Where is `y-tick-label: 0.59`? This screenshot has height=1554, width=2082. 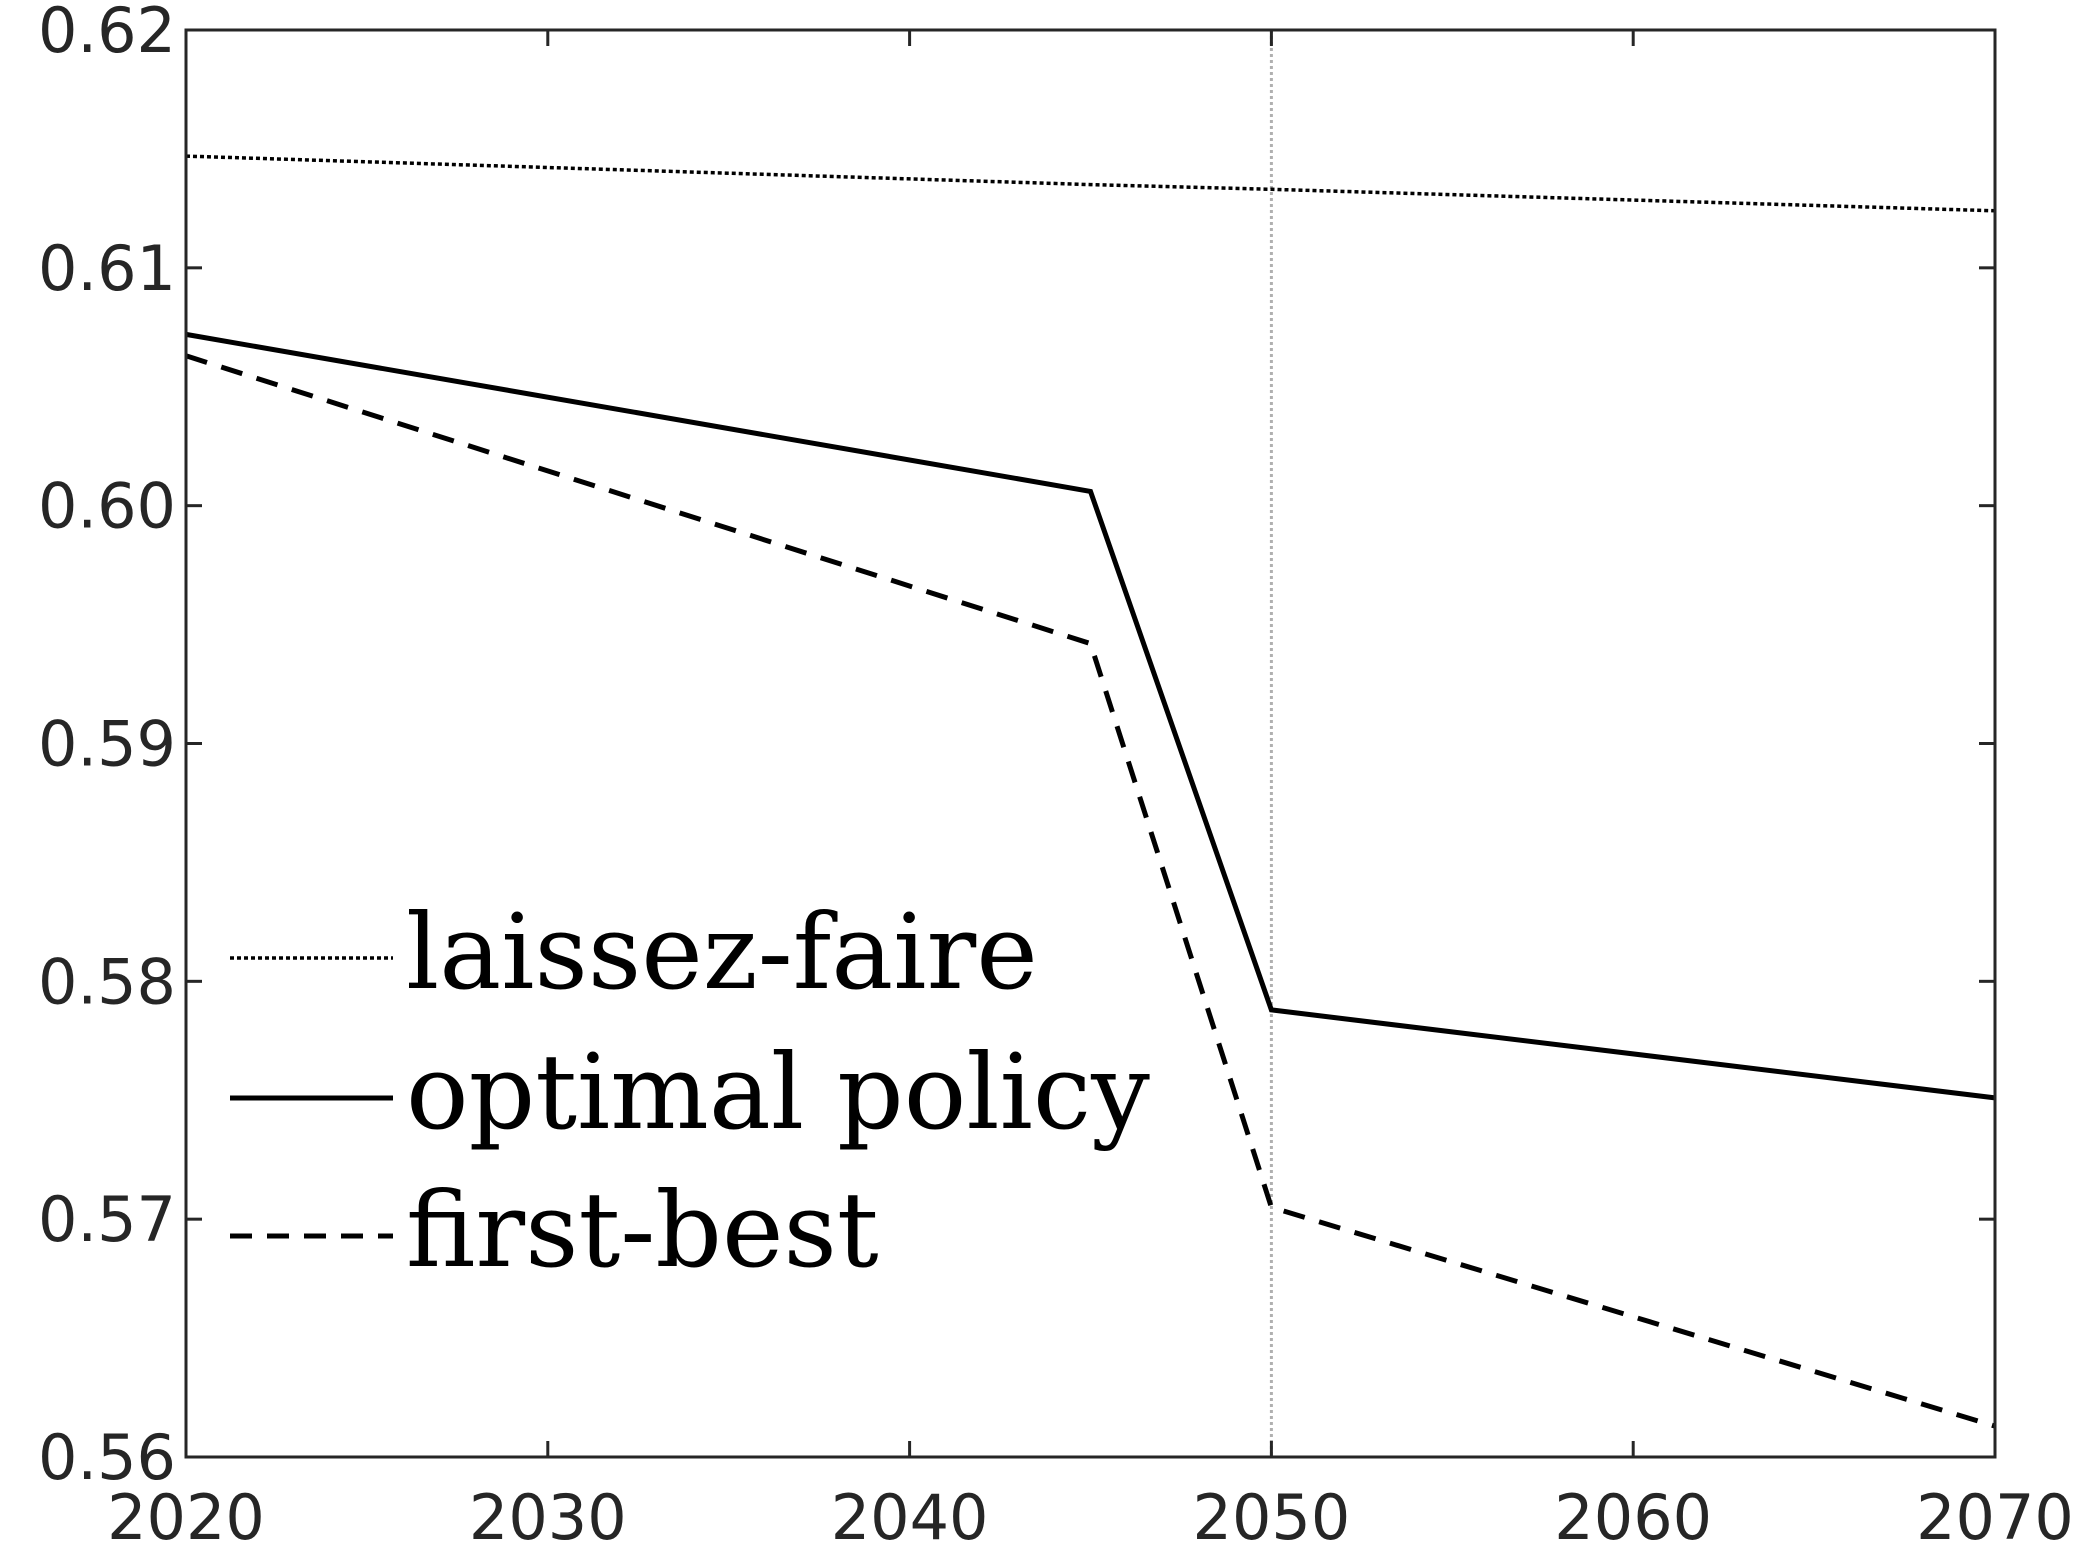 y-tick-label: 0.59 is located at coordinates (107, 744).